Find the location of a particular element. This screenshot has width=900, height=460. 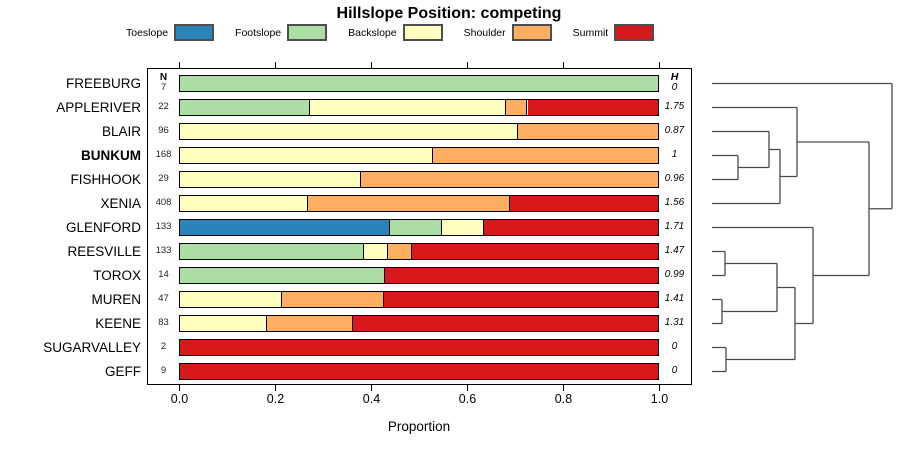

row-label-geff: GEFF is located at coordinates (123, 371).